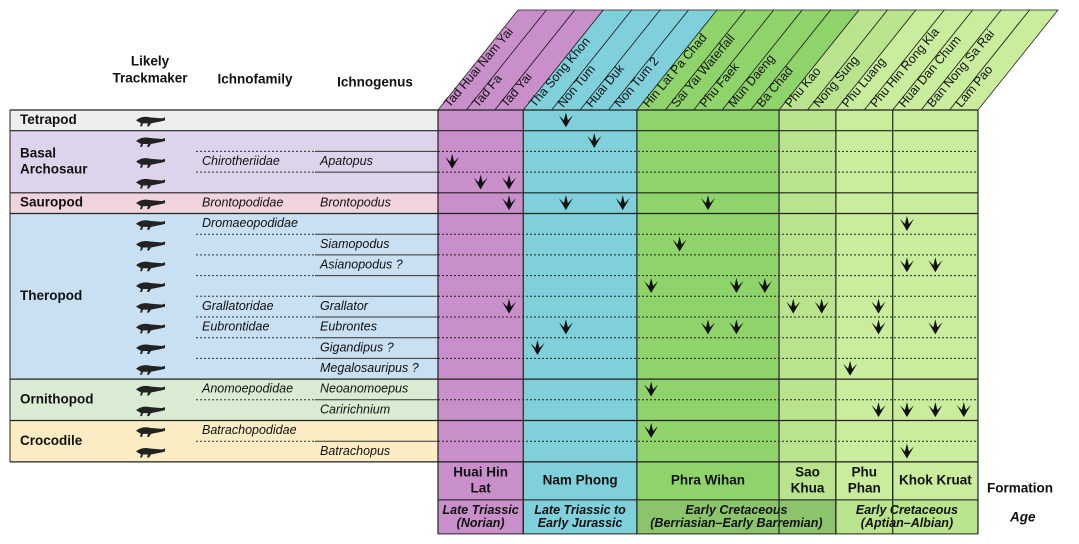 The width and height of the screenshot is (1079, 544). What do you see at coordinates (38, 152) in the screenshot?
I see `group-name: Basal` at bounding box center [38, 152].